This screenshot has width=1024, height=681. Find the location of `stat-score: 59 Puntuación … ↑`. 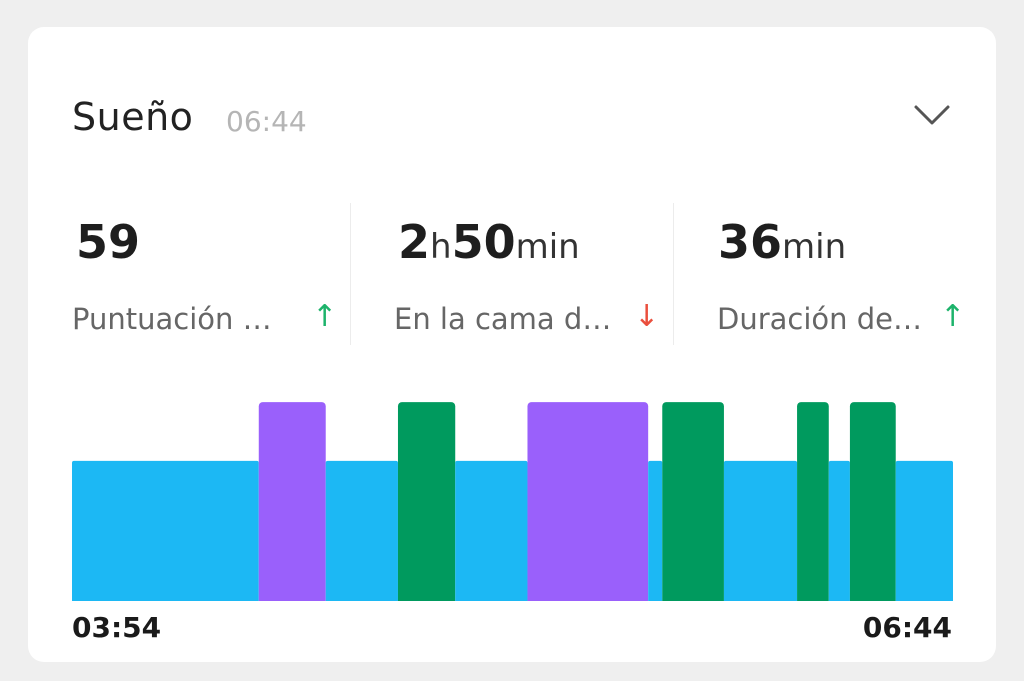

stat-score: 59 Puntuación … ↑ is located at coordinates (209, 267).